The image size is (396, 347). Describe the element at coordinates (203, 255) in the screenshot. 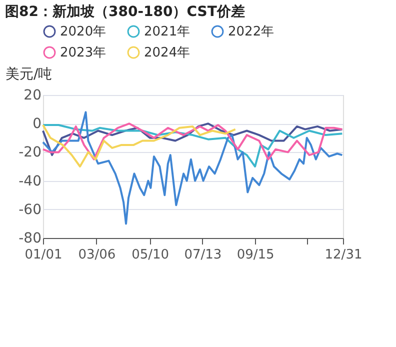

I see `x-tick-label: 07/13` at that location.